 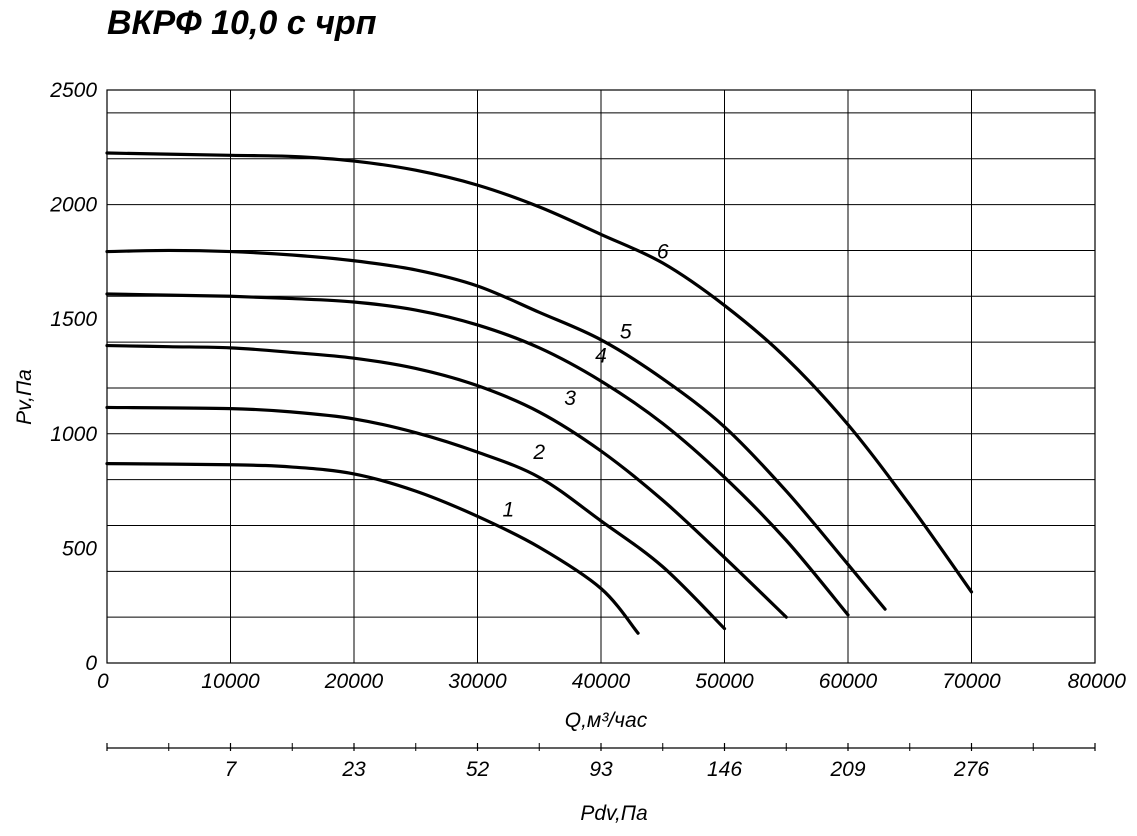 I want to click on y-tick-label: 0, so click(x=91, y=663).